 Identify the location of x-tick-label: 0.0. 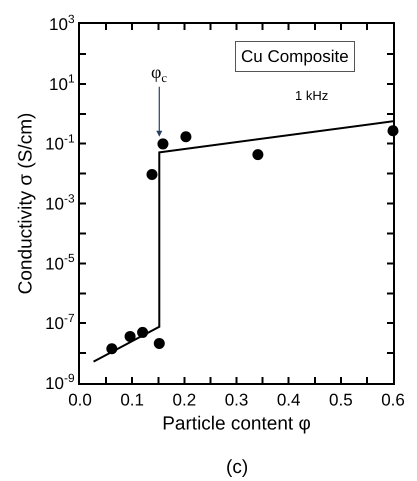
(80, 400).